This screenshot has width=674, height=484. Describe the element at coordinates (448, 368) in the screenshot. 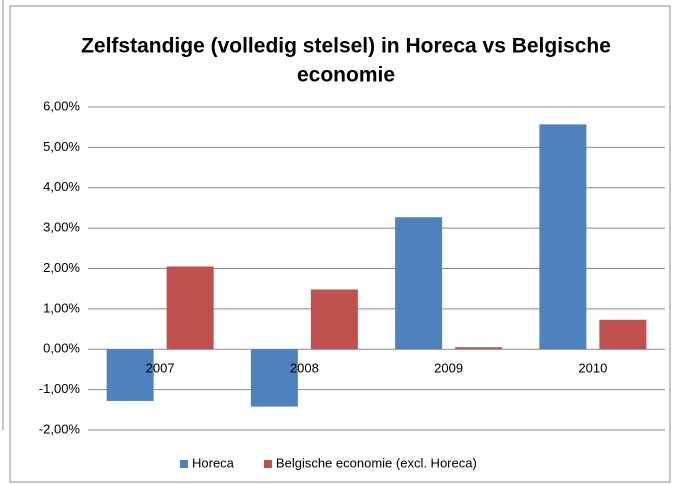

I see `x-tick-label: 2009` at that location.